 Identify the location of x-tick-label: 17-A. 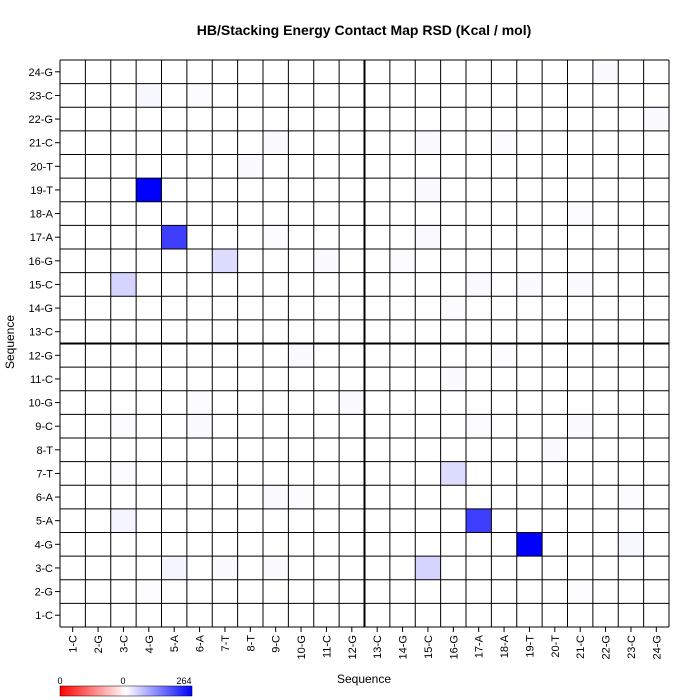
(480, 646).